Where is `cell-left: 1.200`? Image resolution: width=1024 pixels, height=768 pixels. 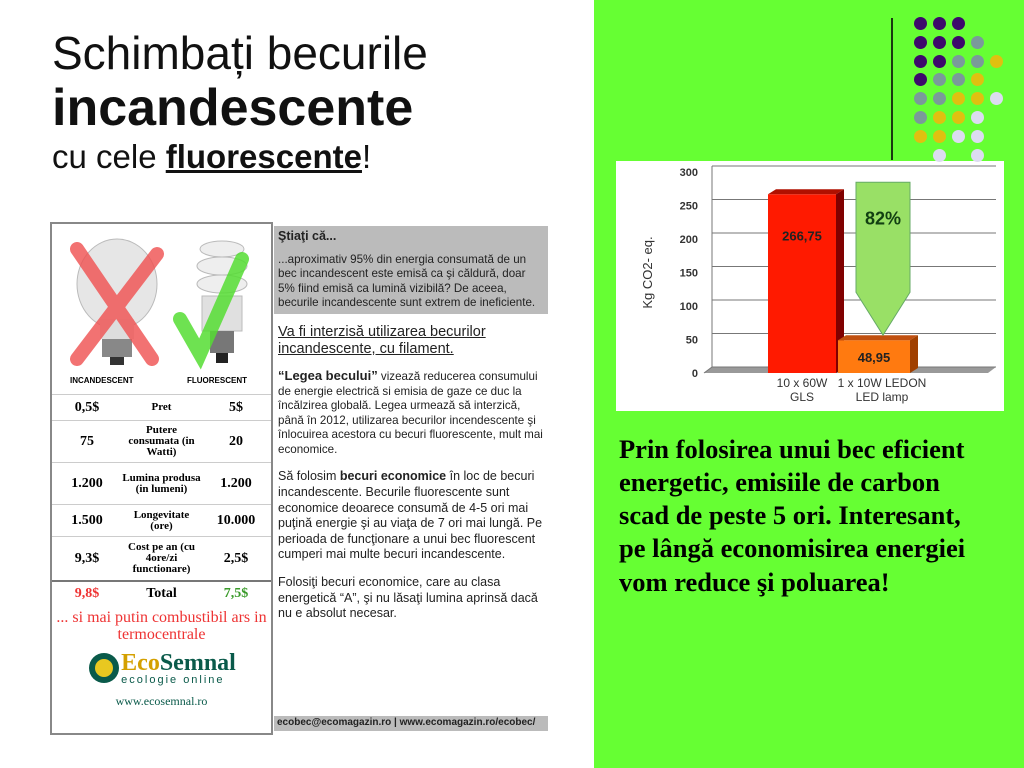 cell-left: 1.200 is located at coordinates (87, 483).